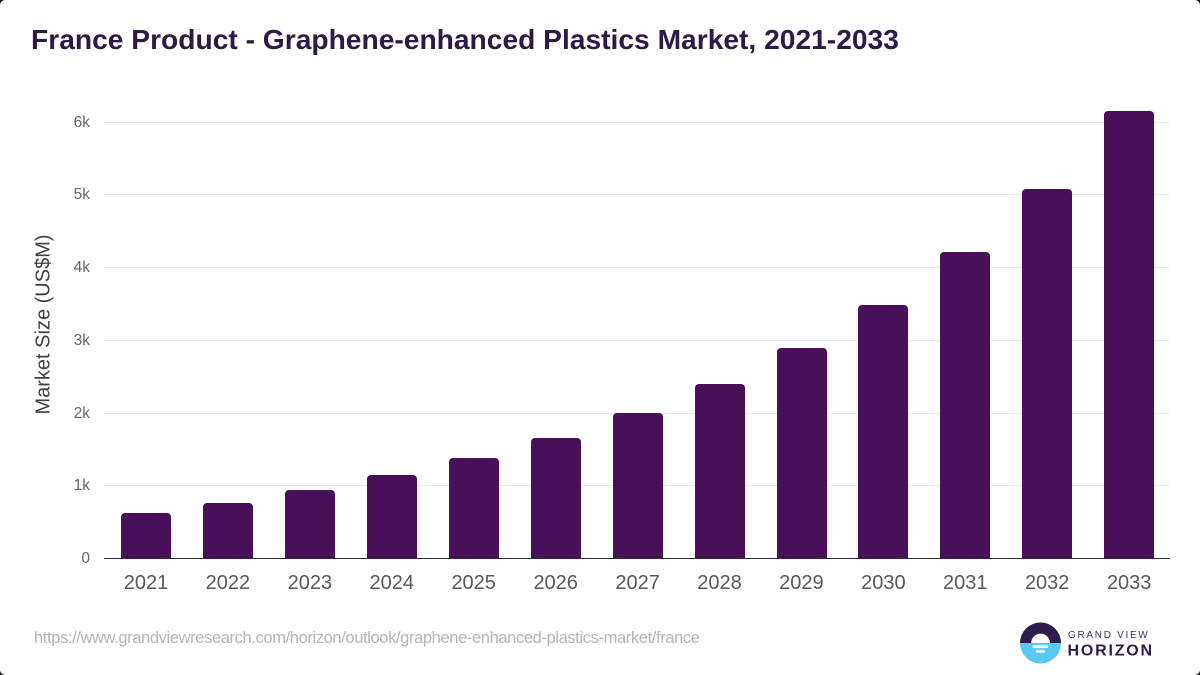 The image size is (1200, 675). I want to click on svg-text: GRAND VIEW, so click(1108, 635).